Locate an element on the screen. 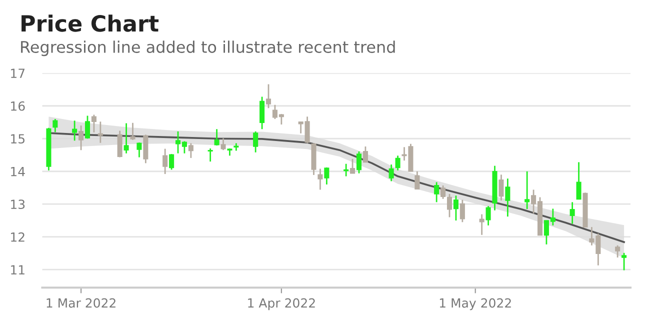 The width and height of the screenshot is (650, 325). chart-title: Price Chart is located at coordinates (90, 23).